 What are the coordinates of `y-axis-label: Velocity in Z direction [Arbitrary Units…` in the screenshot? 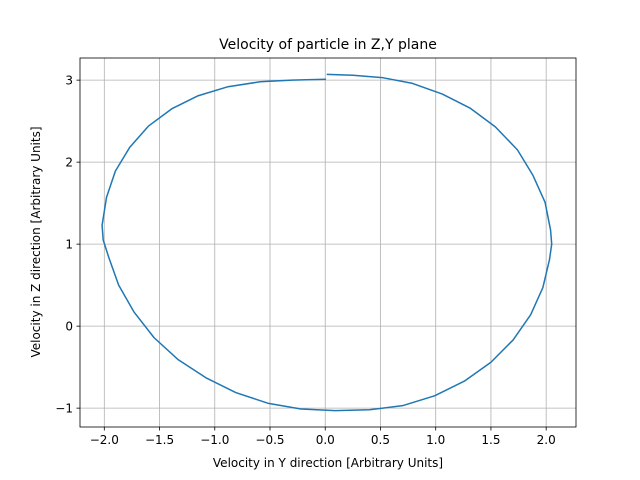 It's located at (36, 241).